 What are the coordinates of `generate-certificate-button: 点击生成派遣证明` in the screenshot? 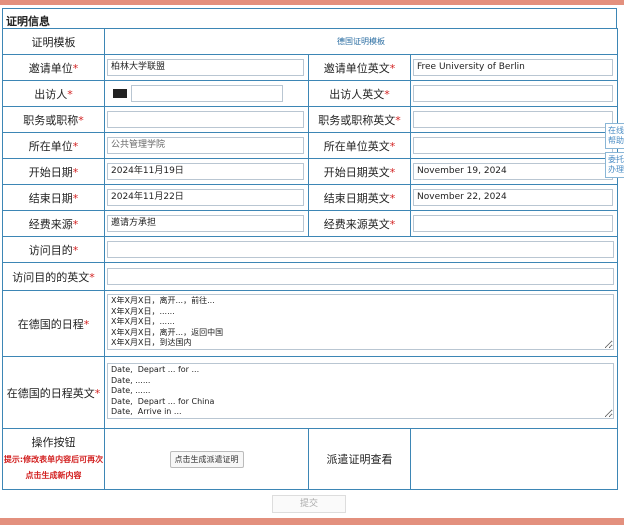 It's located at (206, 459).